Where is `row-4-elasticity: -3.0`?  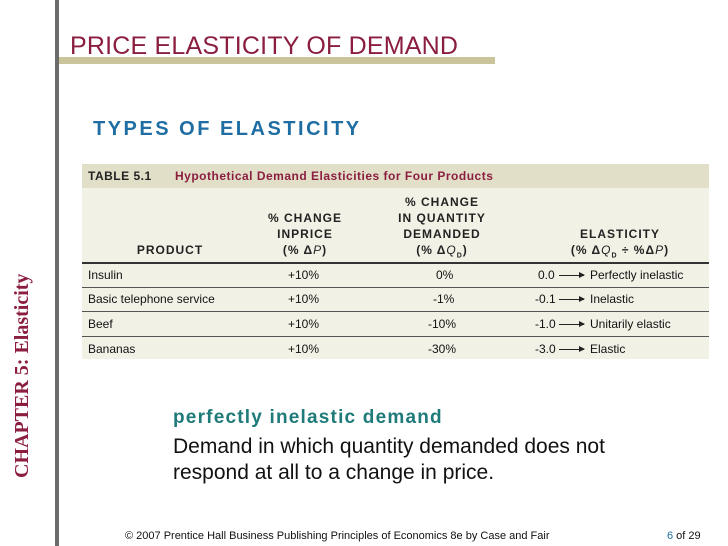
row-4-elasticity: -3.0 is located at coordinates (545, 349).